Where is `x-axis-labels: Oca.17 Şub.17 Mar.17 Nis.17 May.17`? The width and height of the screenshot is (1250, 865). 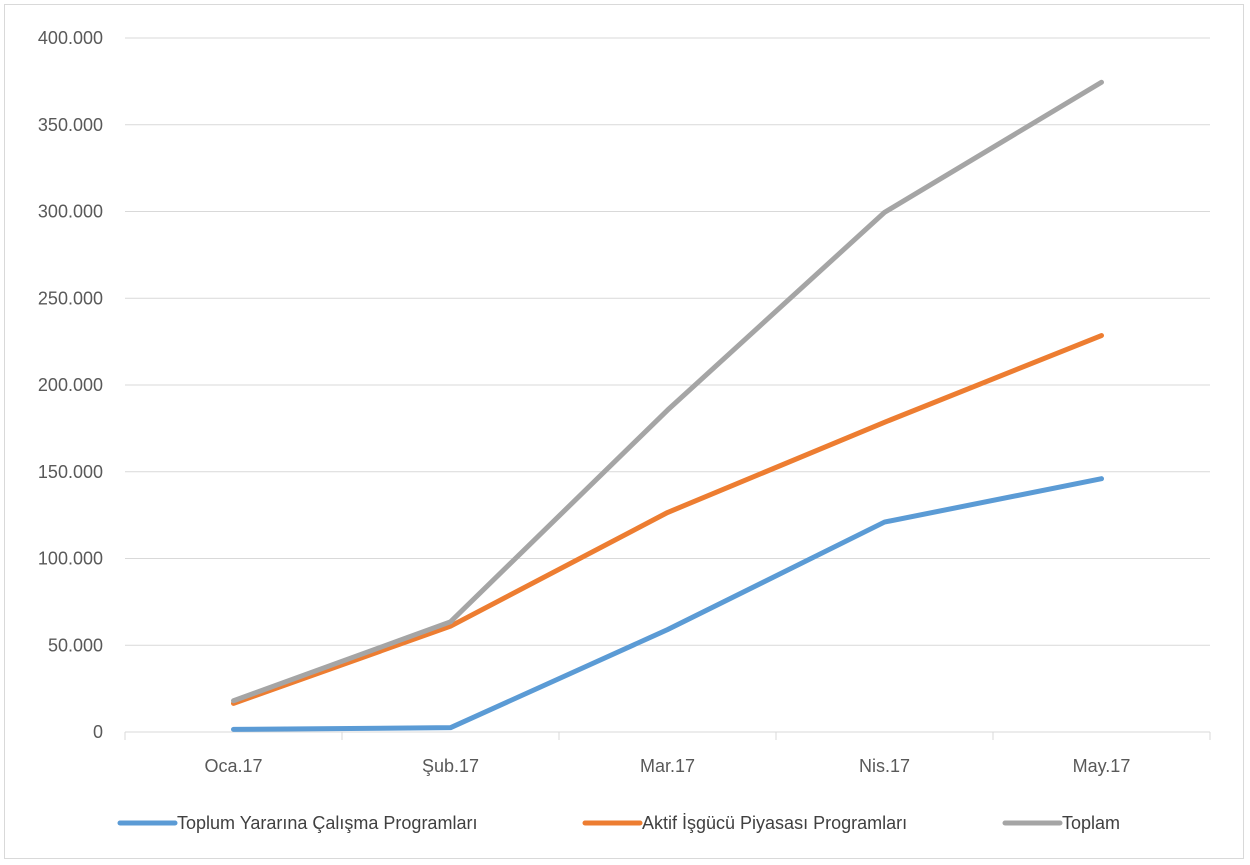 x-axis-labels: Oca.17 Şub.17 Mar.17 Nis.17 May.17 is located at coordinates (667, 766).